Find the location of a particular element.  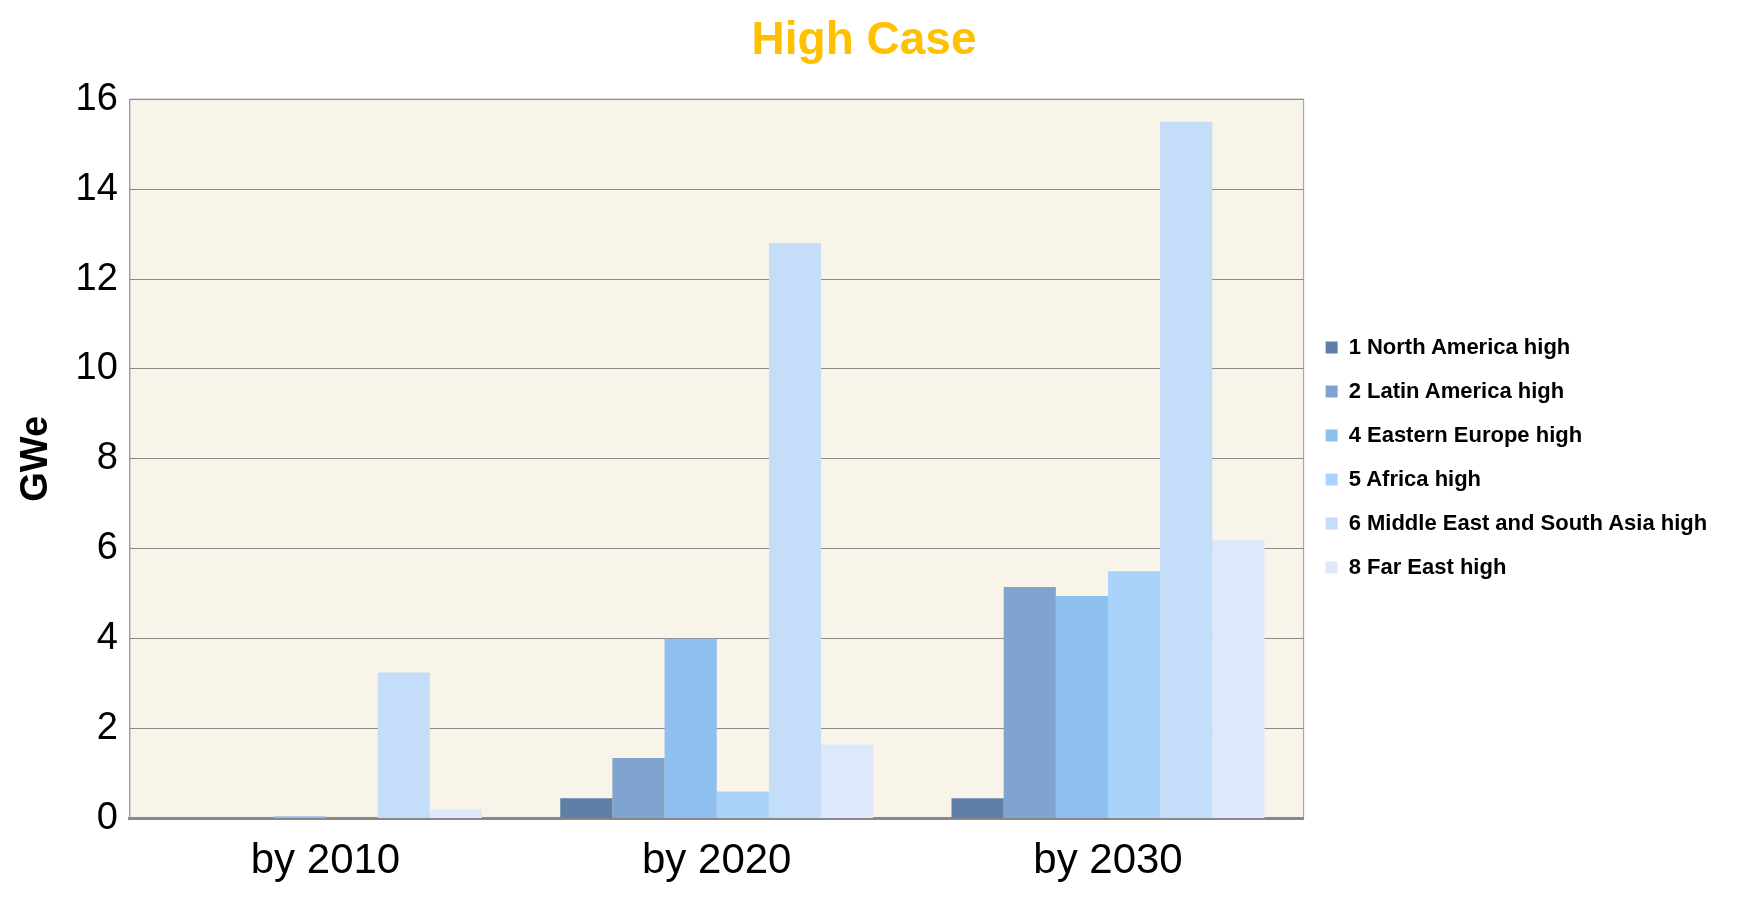

legend-label: 6 Middle East and South Asia high is located at coordinates (1528, 522).